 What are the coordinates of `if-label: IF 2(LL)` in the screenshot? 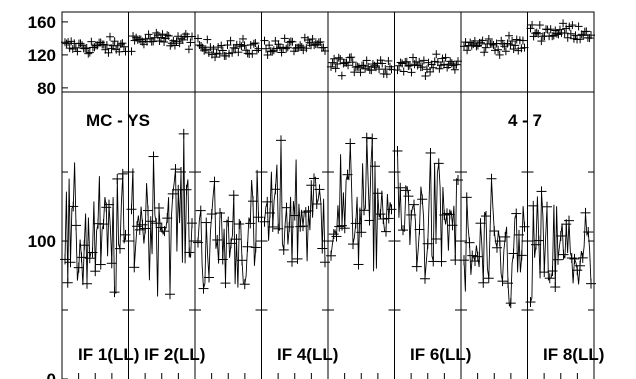 It's located at (174, 354).